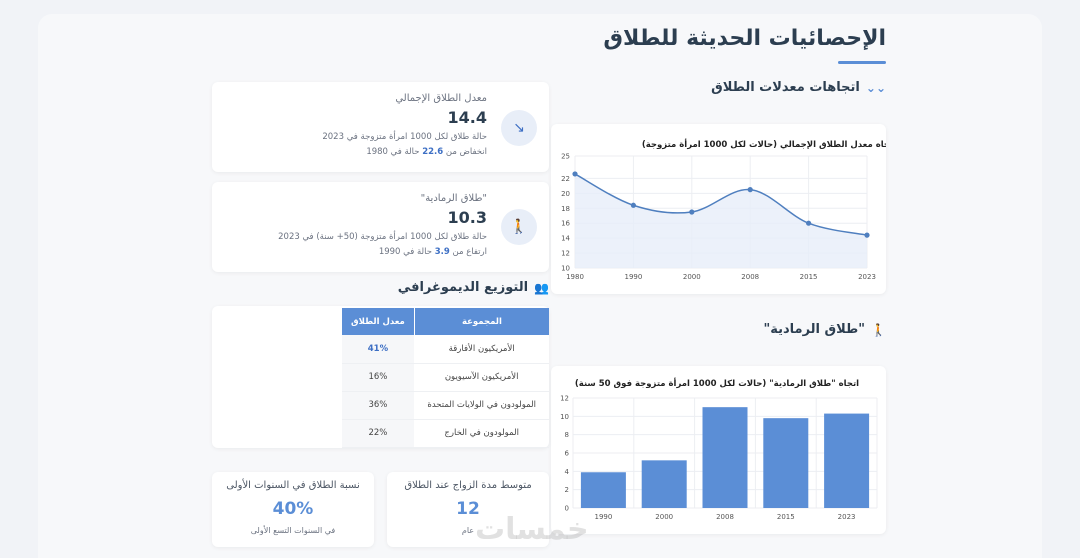  What do you see at coordinates (481, 377) in the screenshot?
I see `table-cell-group: الأمريكيون الآسيويون` at bounding box center [481, 377].